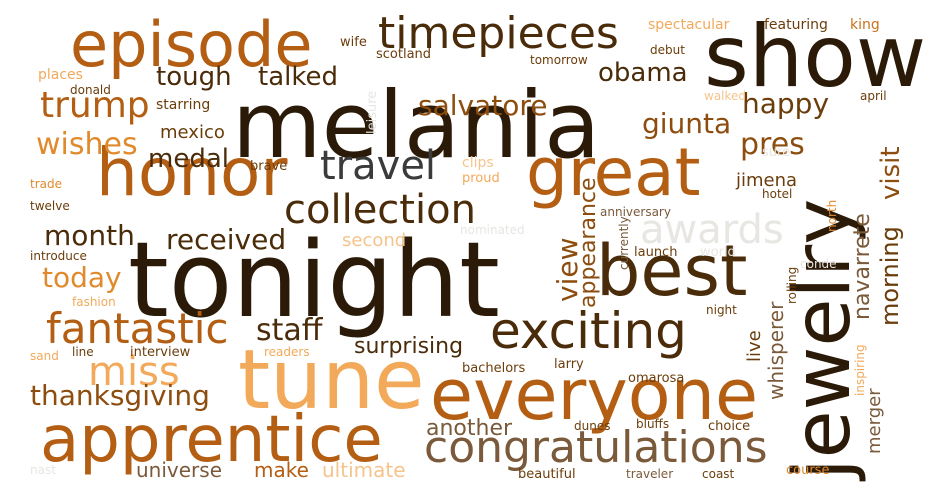 This screenshot has width=940, height=500. I want to click on word-appearance: appearance, so click(588, 242).